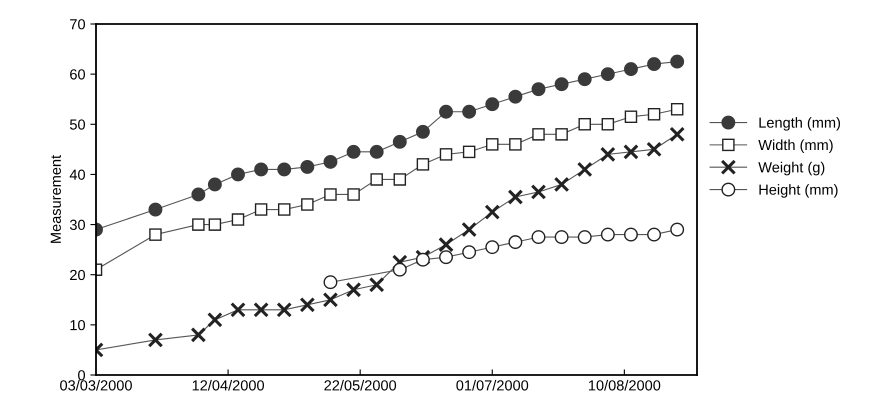  What do you see at coordinates (78, 275) in the screenshot?
I see `y-tick-label: 20` at bounding box center [78, 275].